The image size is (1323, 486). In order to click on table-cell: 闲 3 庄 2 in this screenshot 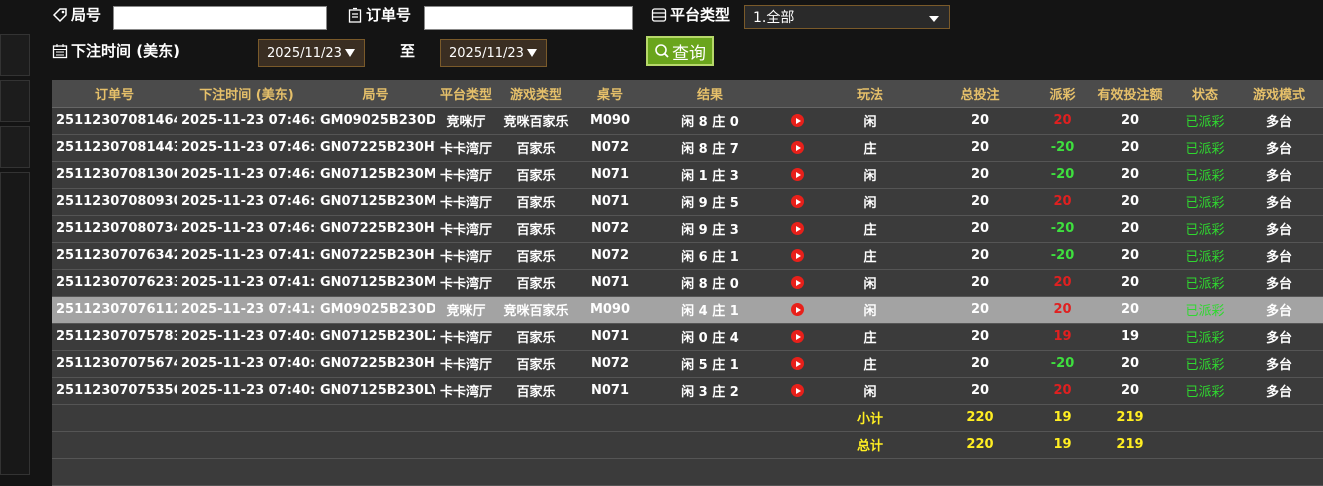, I will do `click(710, 391)`.